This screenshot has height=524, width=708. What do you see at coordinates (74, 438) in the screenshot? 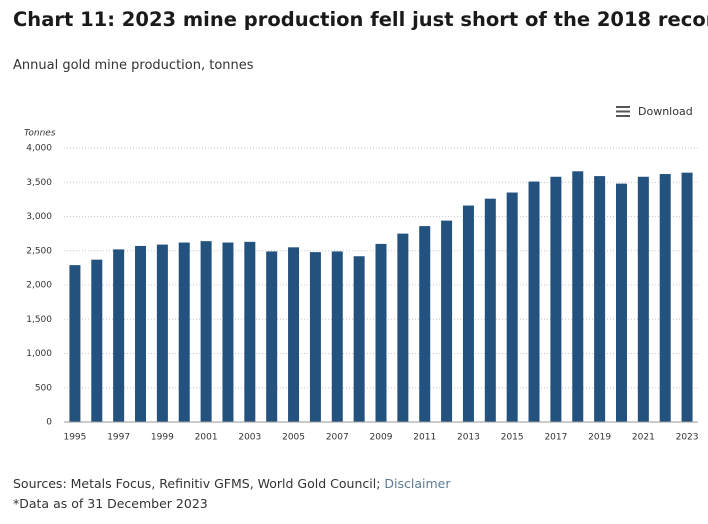
I see `x-tick-label: 1995` at bounding box center [74, 438].